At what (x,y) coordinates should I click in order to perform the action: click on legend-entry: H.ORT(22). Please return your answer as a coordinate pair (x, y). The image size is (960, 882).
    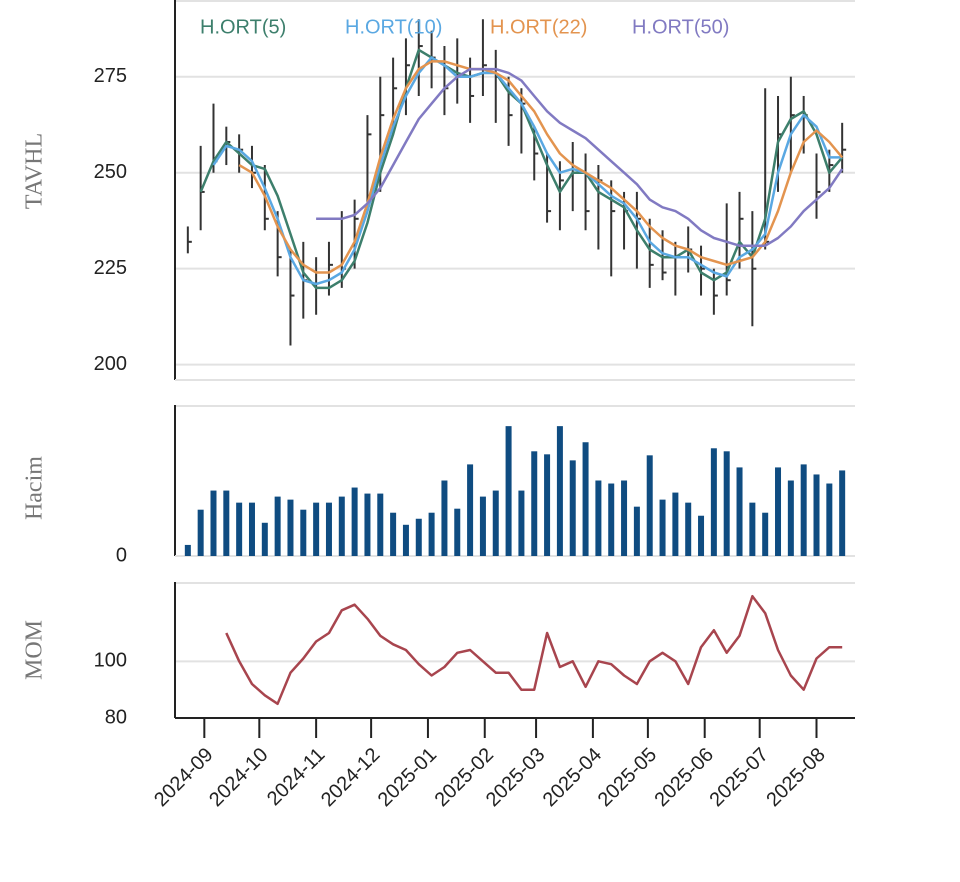
    Looking at the image, I should click on (538, 27).